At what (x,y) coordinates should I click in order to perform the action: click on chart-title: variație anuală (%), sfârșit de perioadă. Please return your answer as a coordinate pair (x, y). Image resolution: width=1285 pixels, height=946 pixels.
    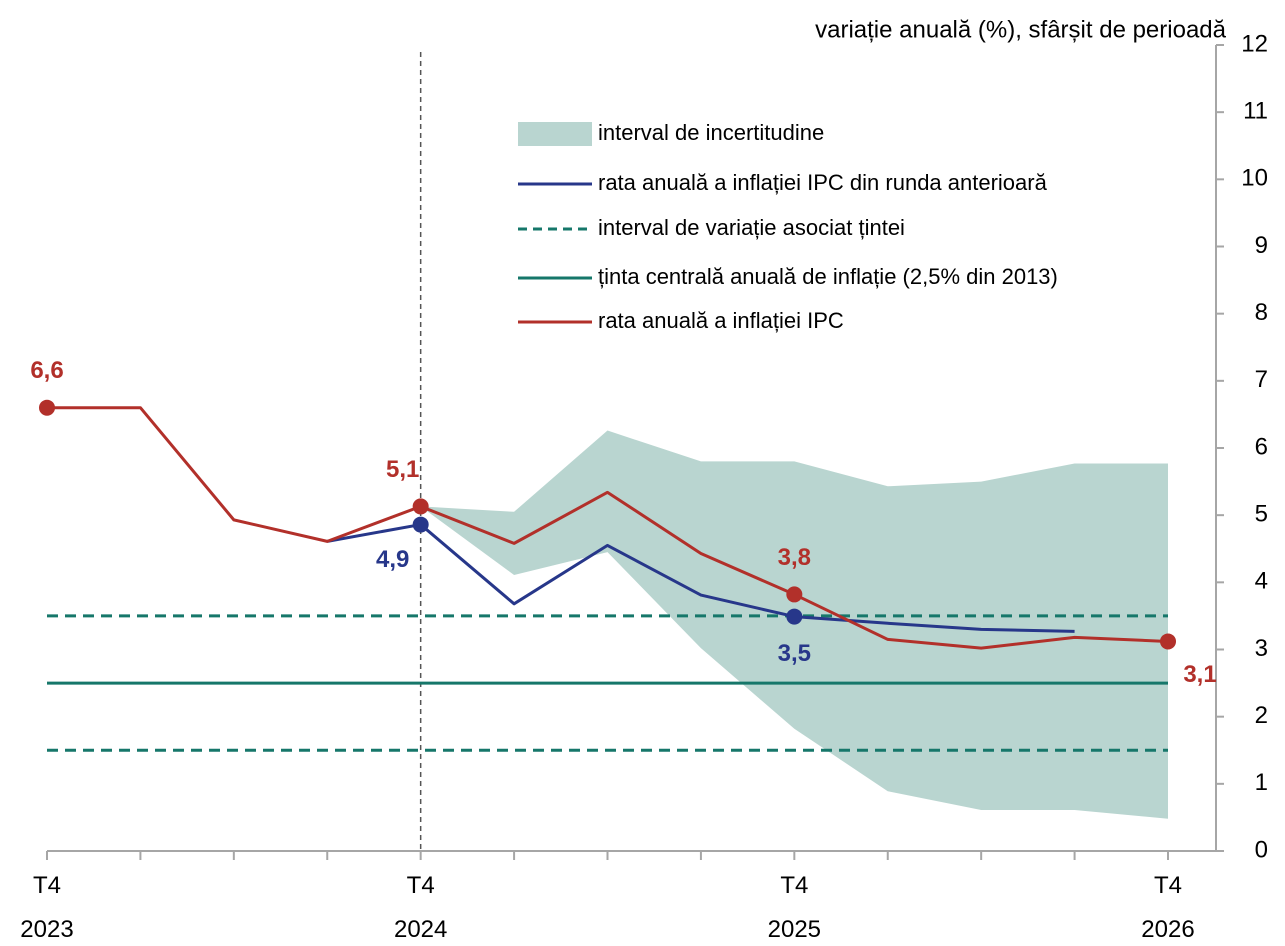
    Looking at the image, I should click on (1021, 29).